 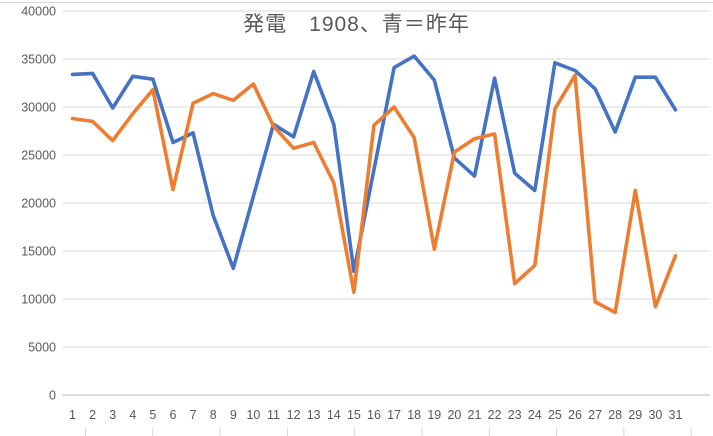 What do you see at coordinates (454, 415) in the screenshot?
I see `x-tick-label: 20` at bounding box center [454, 415].